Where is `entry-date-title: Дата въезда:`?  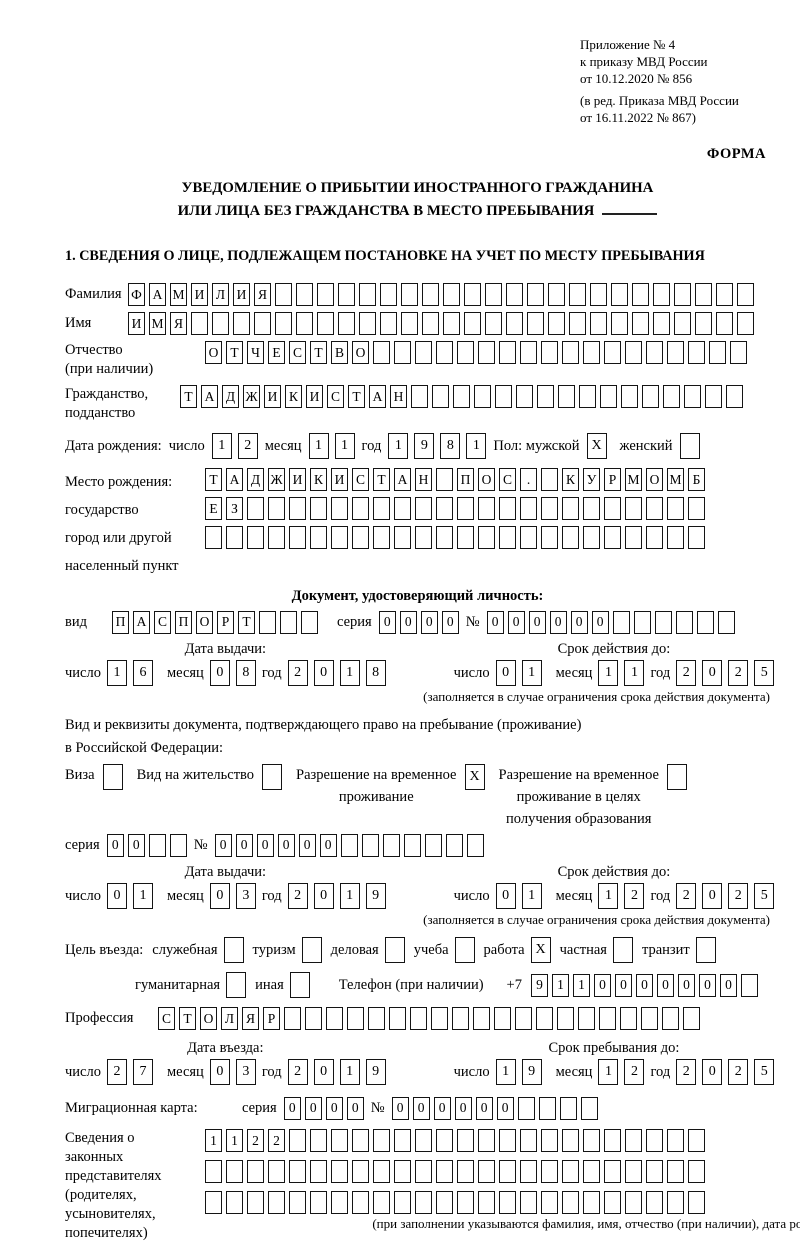
entry-date-title: Дата въезда: is located at coordinates (225, 1048).